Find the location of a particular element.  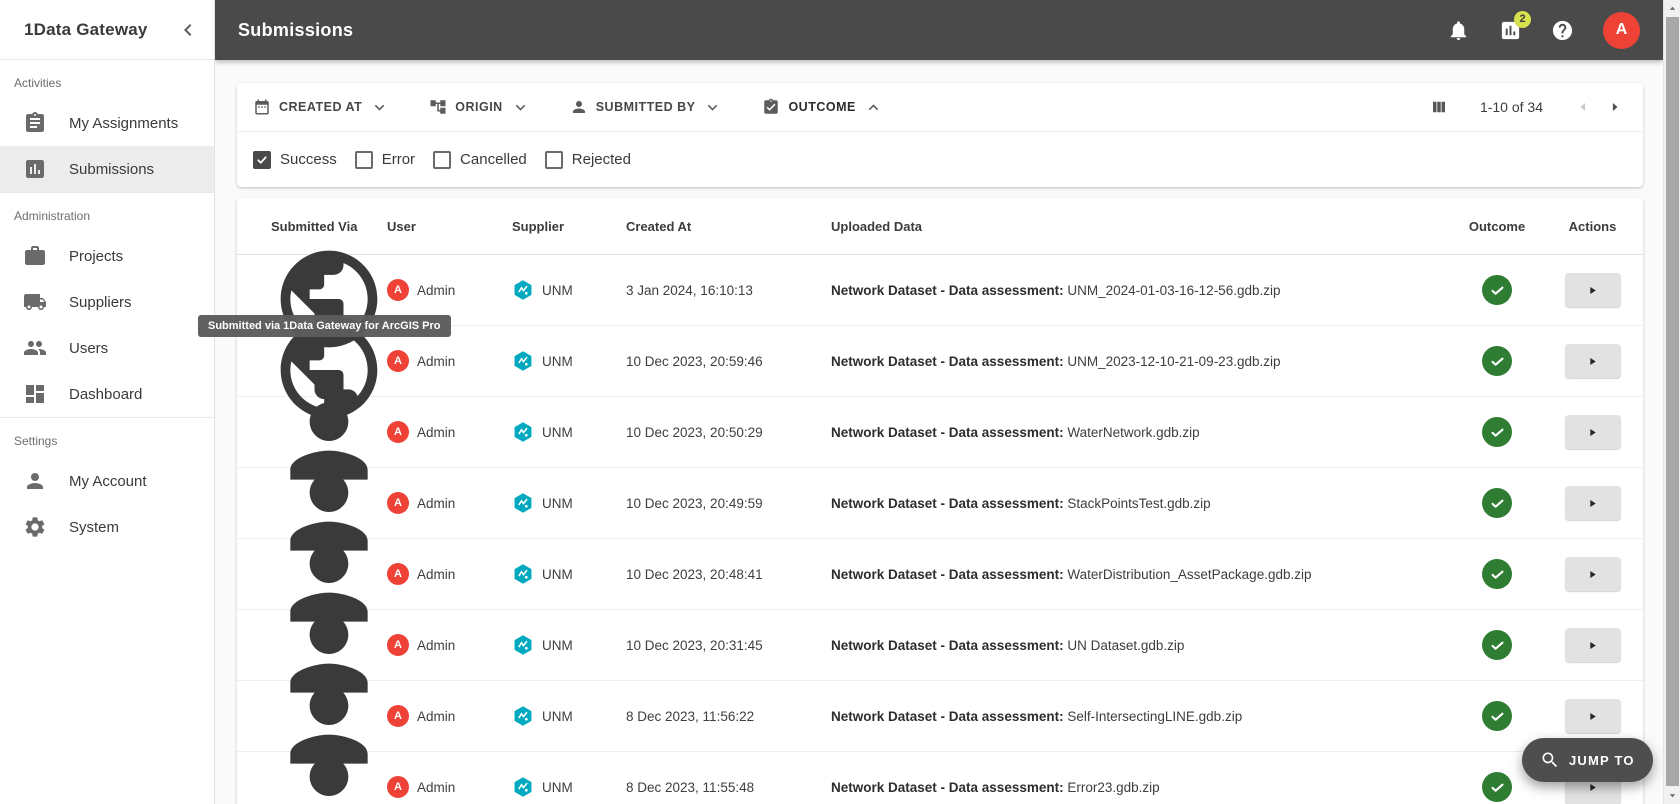

chevron-down-icon is located at coordinates (379, 107).